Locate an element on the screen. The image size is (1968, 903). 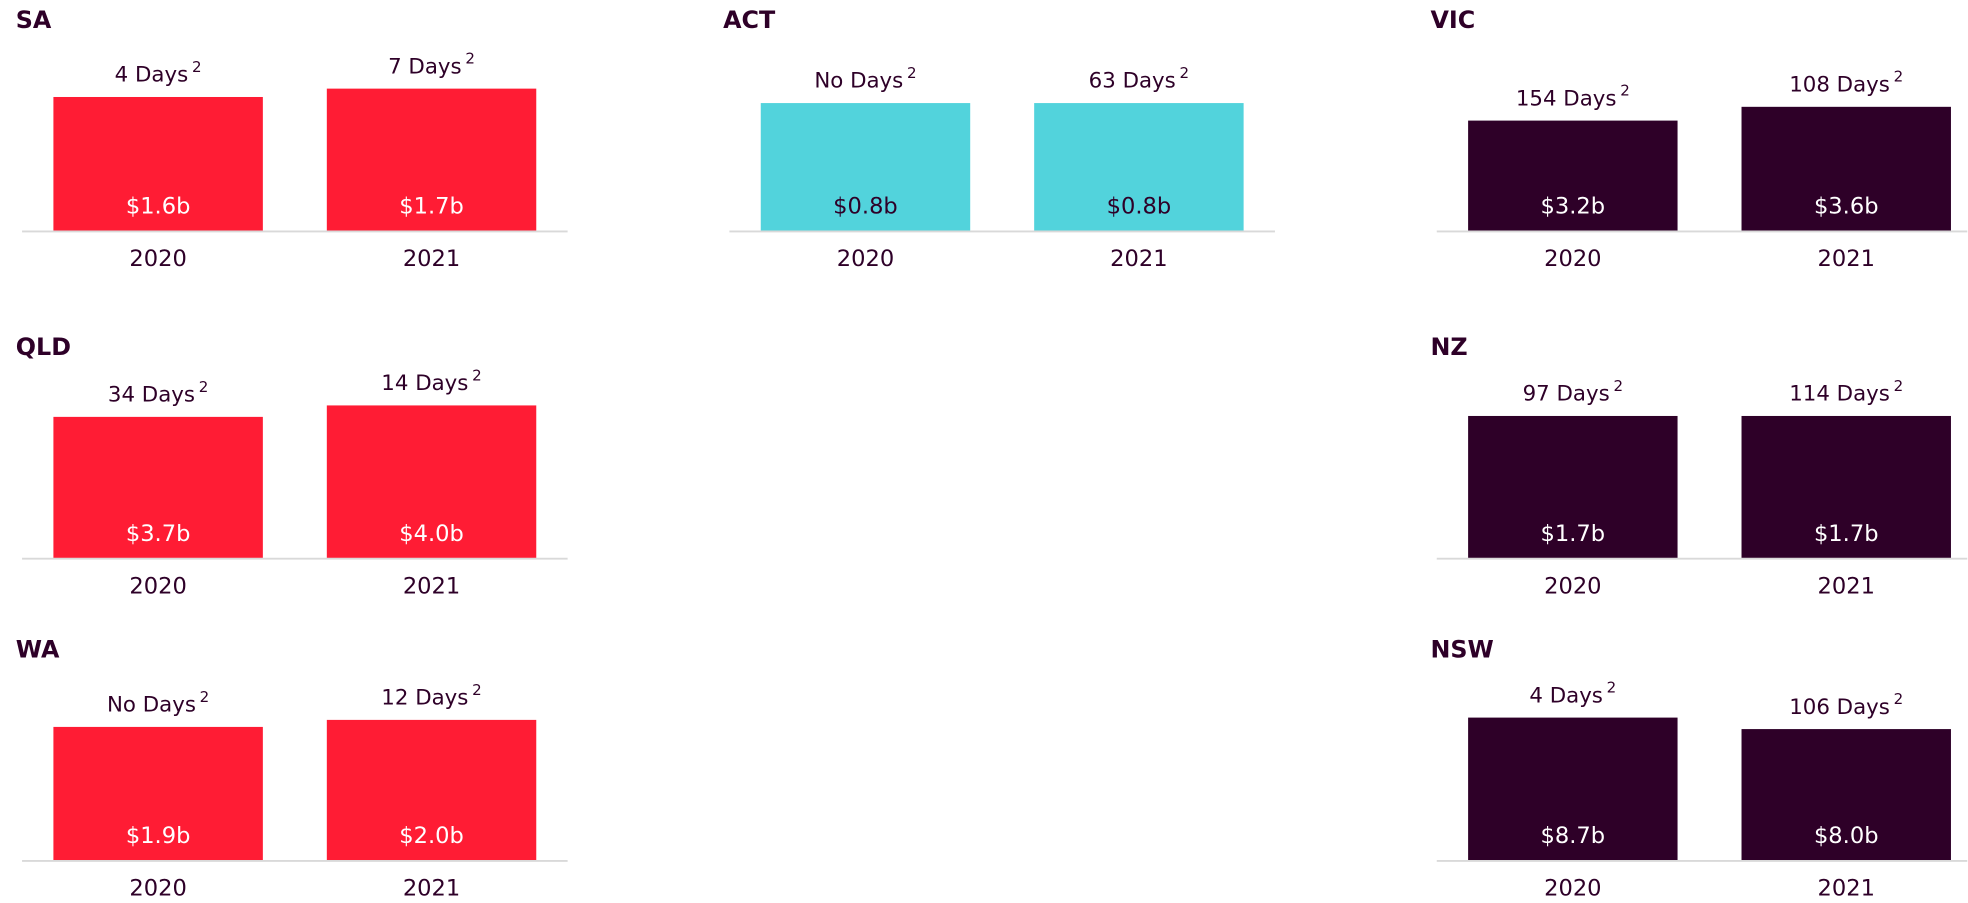
chart-title: NSW is located at coordinates (1461, 649).